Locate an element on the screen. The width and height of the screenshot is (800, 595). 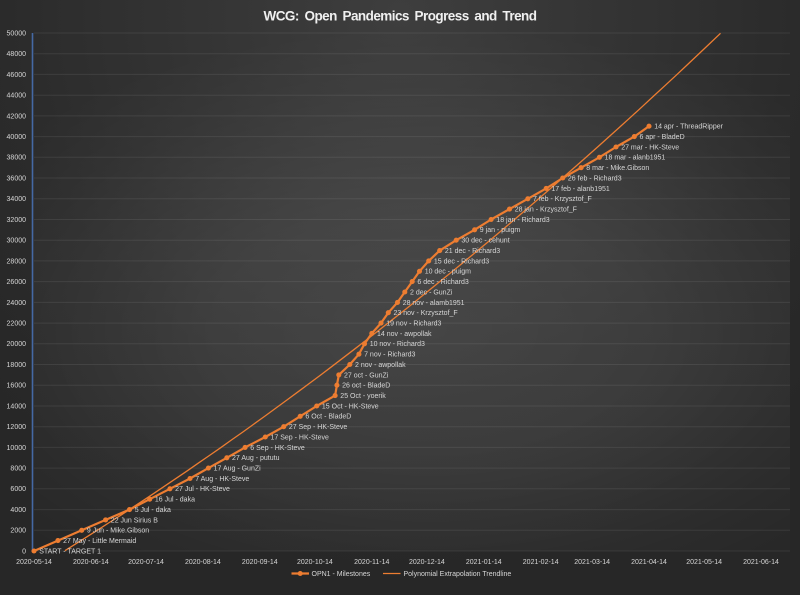
svg-text: 2020-09-14 is located at coordinates (260, 562).